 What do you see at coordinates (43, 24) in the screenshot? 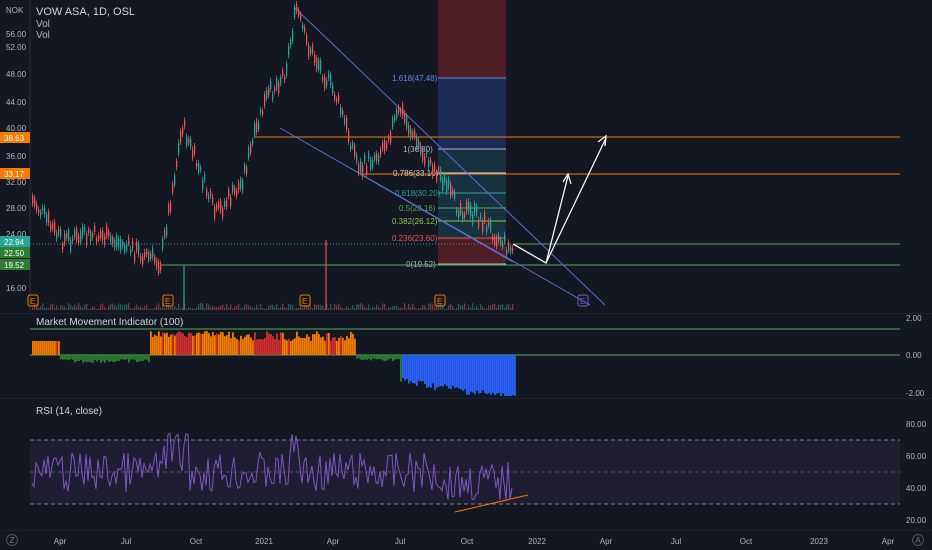
I see `volume-label-1: Vol` at bounding box center [43, 24].